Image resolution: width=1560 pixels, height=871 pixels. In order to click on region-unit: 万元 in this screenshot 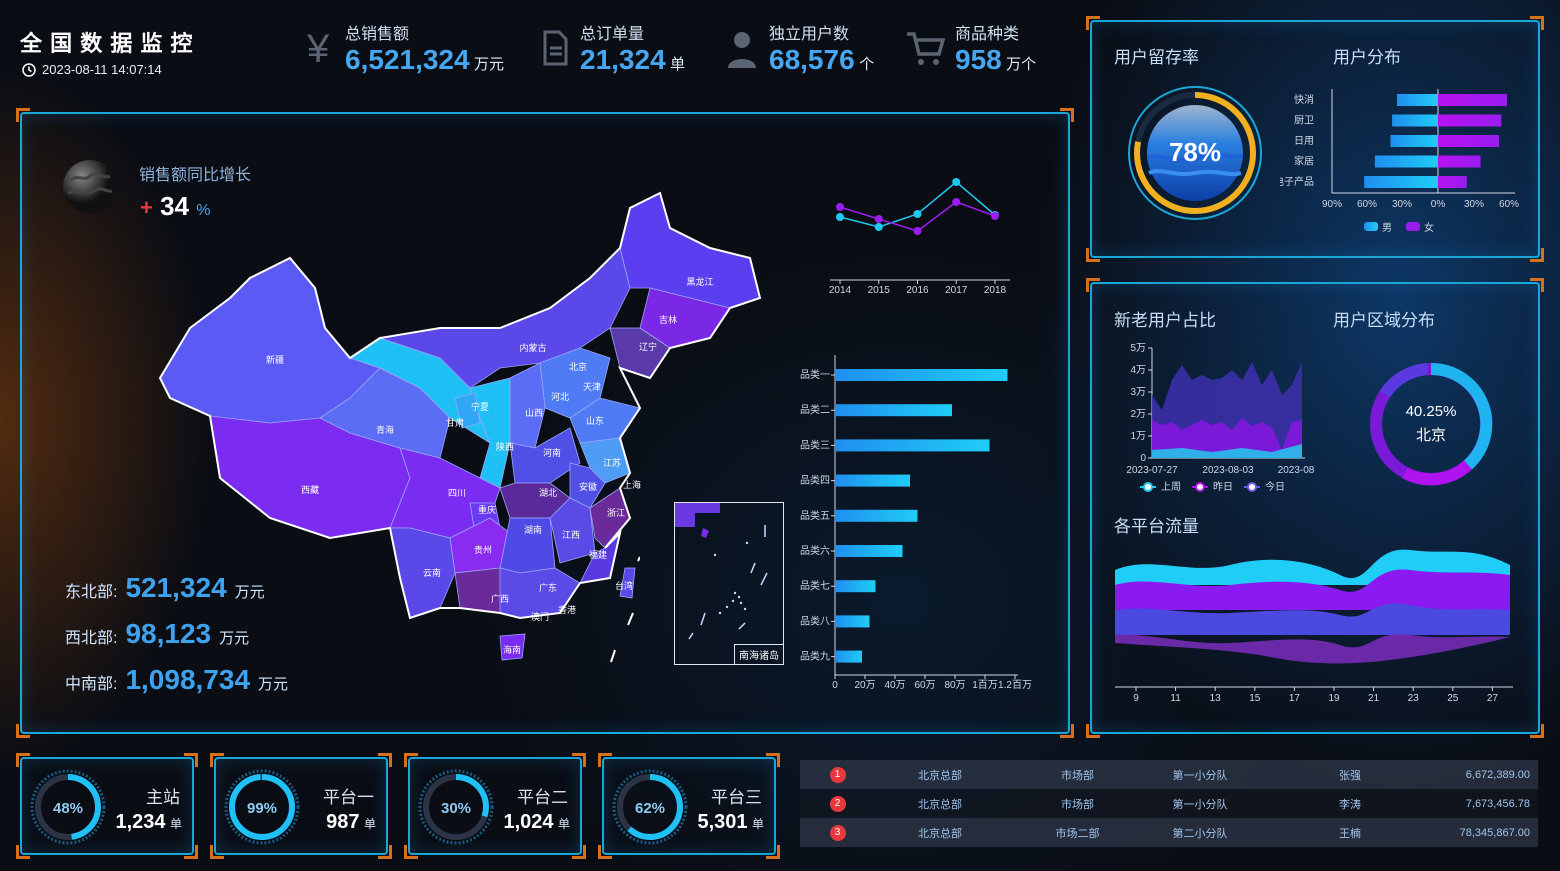, I will do `click(249, 592)`.